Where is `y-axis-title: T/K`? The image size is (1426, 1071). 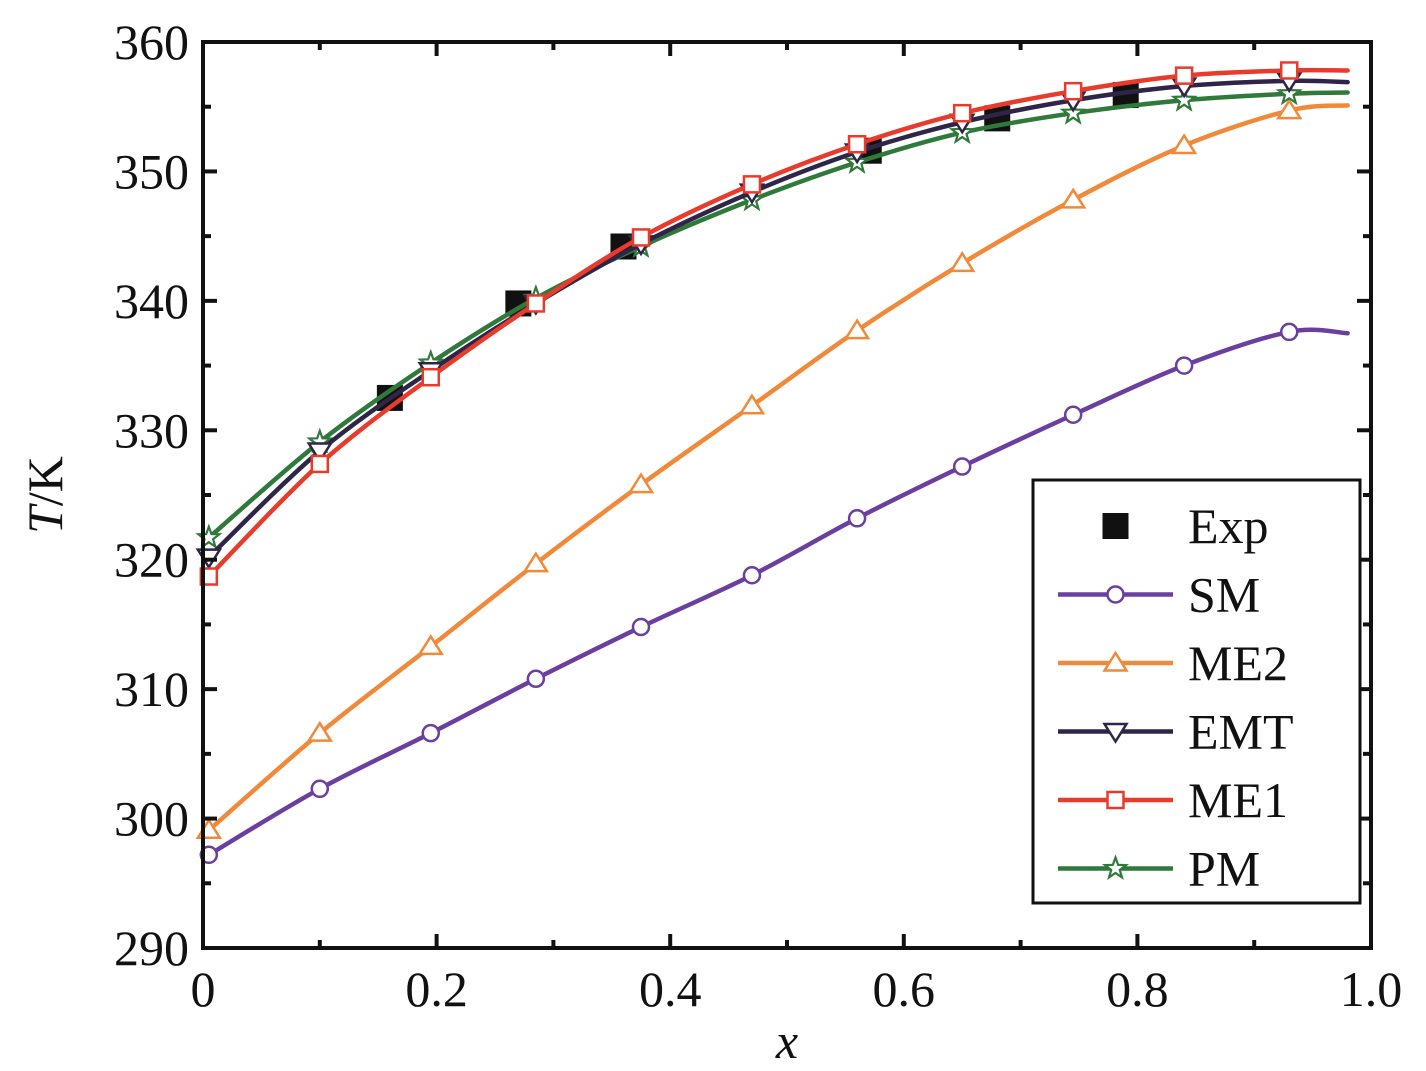
y-axis-title: T/K is located at coordinates (45, 495).